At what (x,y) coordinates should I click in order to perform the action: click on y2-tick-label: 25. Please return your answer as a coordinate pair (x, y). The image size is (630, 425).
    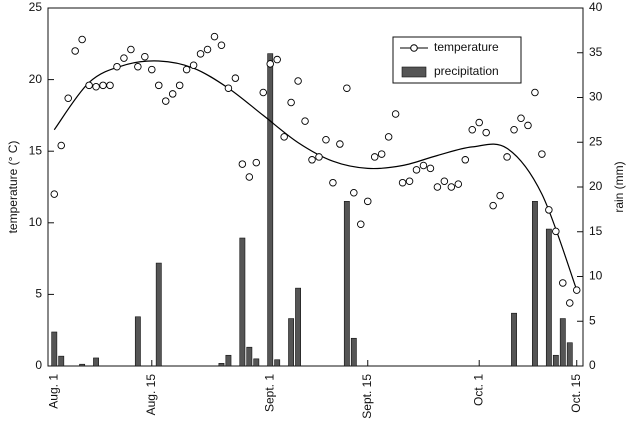
    Looking at the image, I should click on (596, 141).